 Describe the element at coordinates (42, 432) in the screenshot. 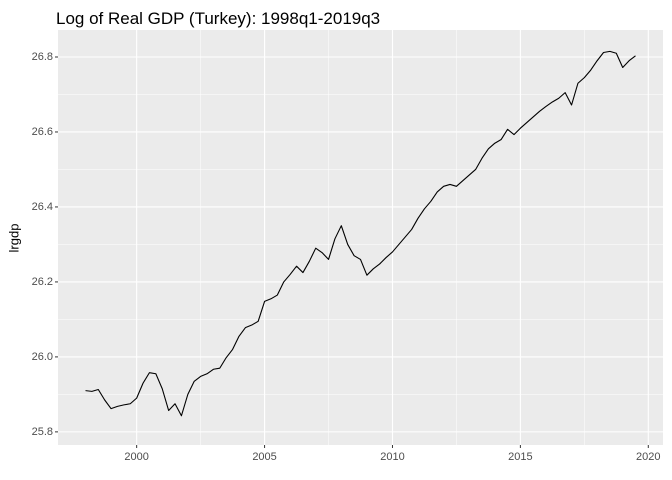

I see `y-tick-label: 25.8` at that location.